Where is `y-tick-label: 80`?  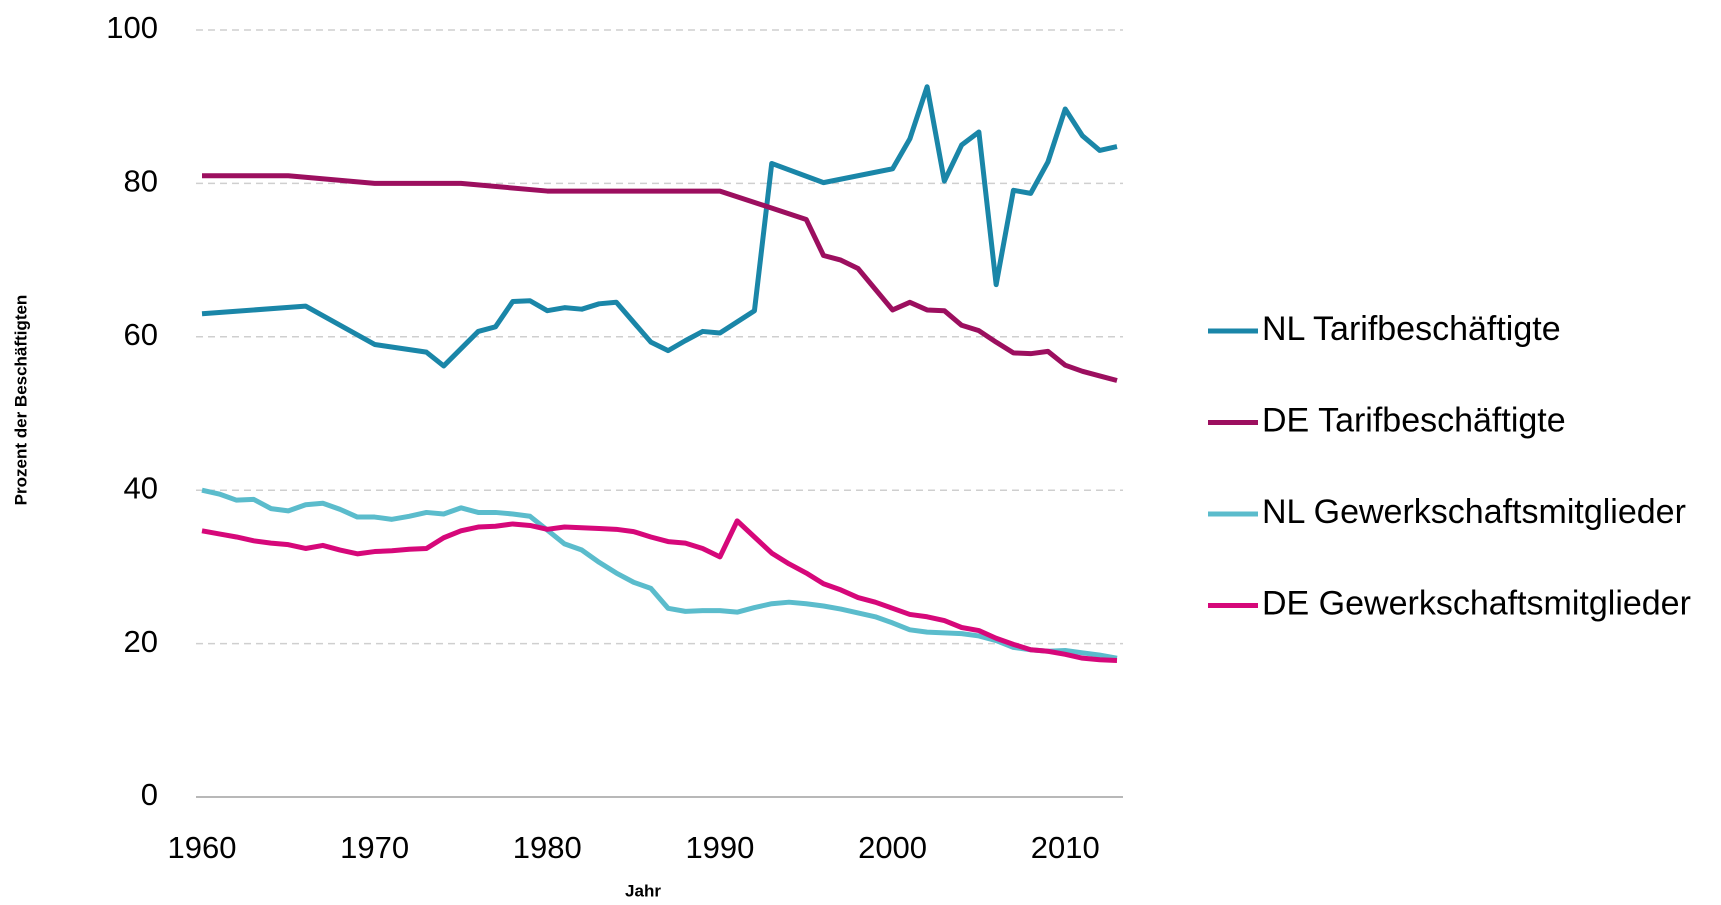 y-tick-label: 80 is located at coordinates (141, 181).